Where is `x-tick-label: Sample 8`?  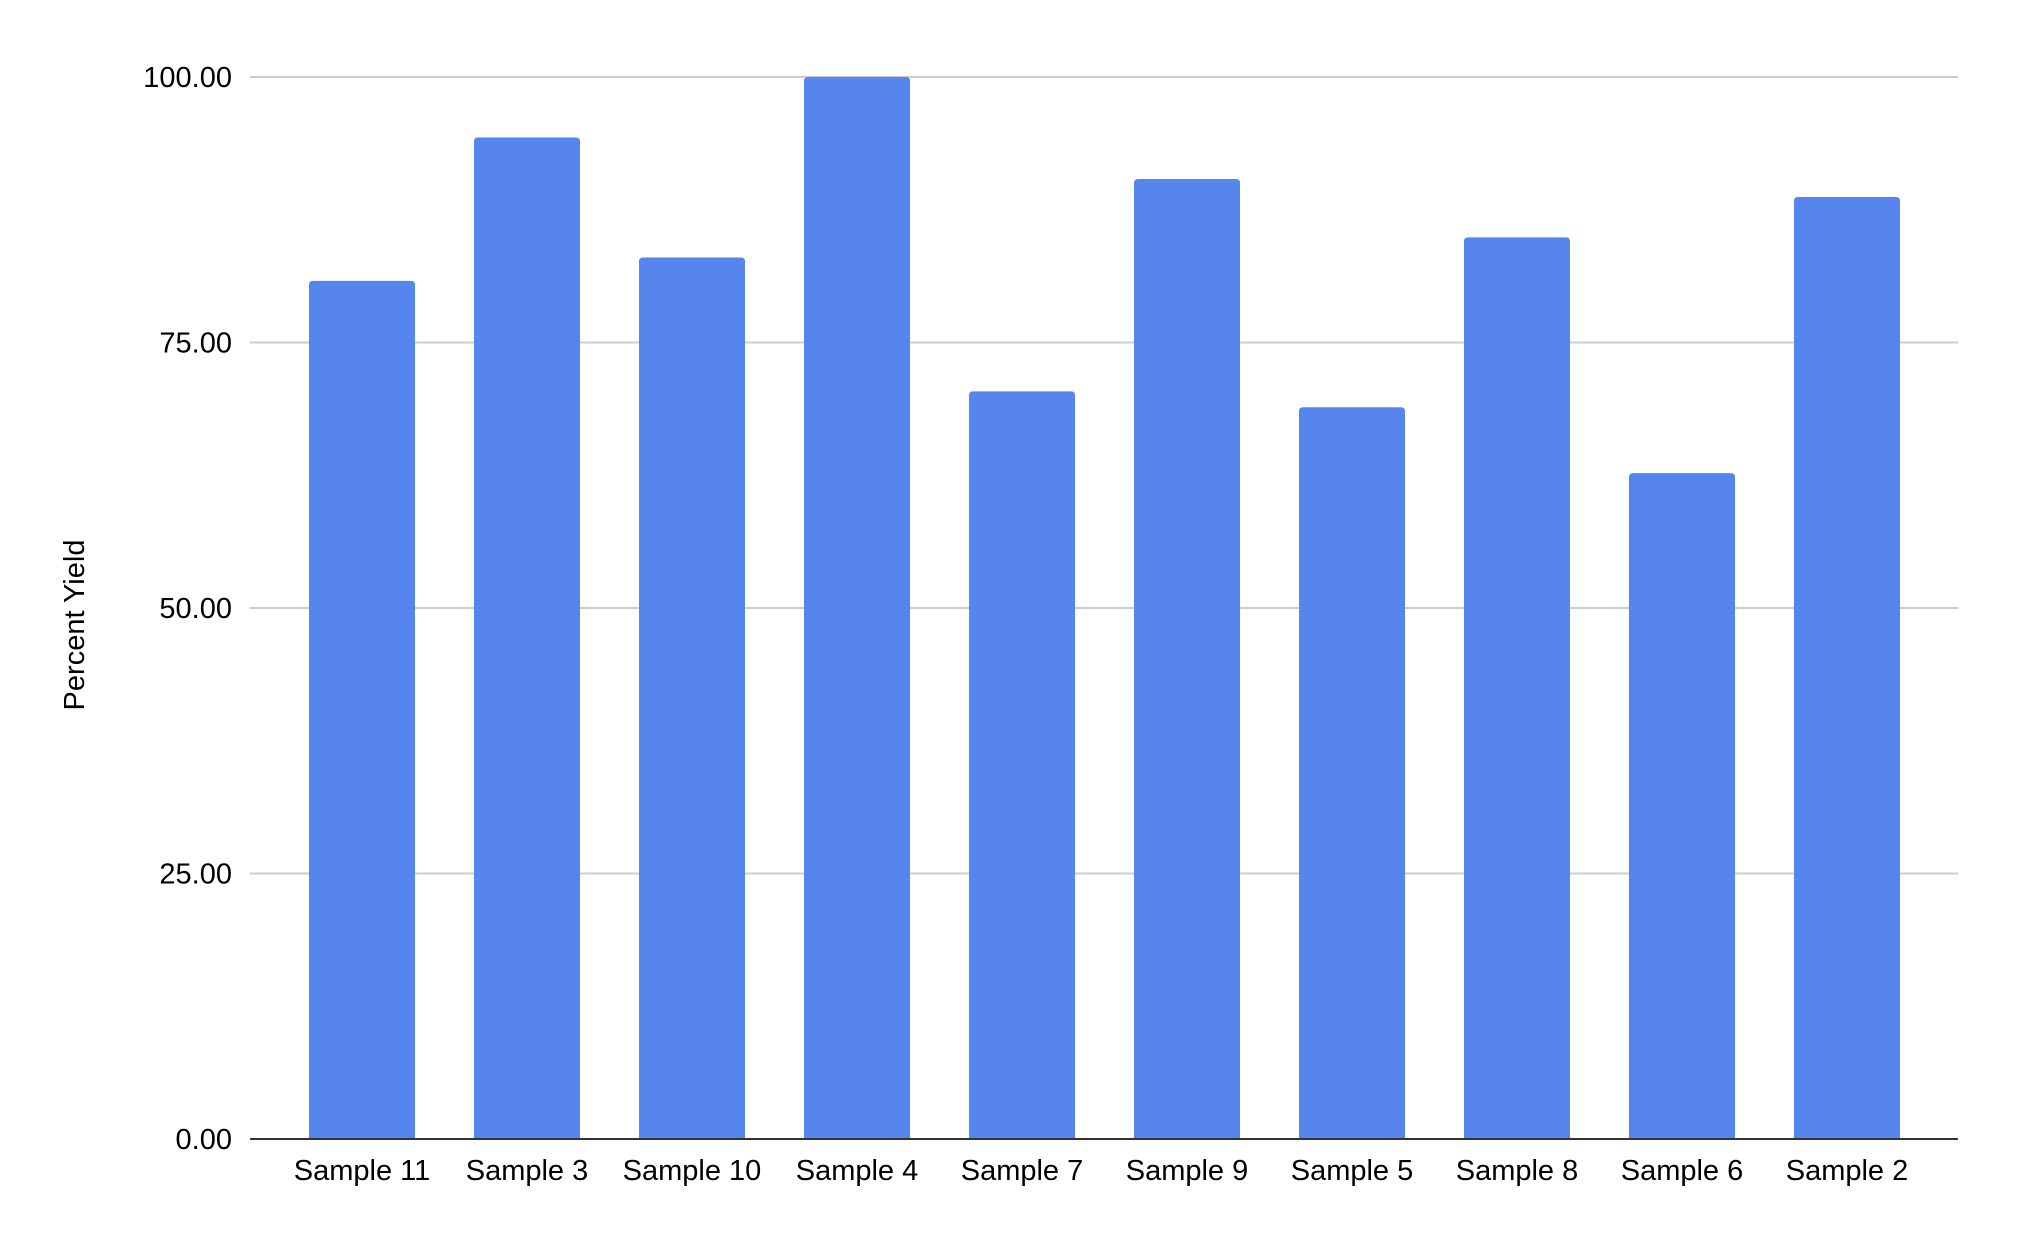 x-tick-label: Sample 8 is located at coordinates (1517, 1171).